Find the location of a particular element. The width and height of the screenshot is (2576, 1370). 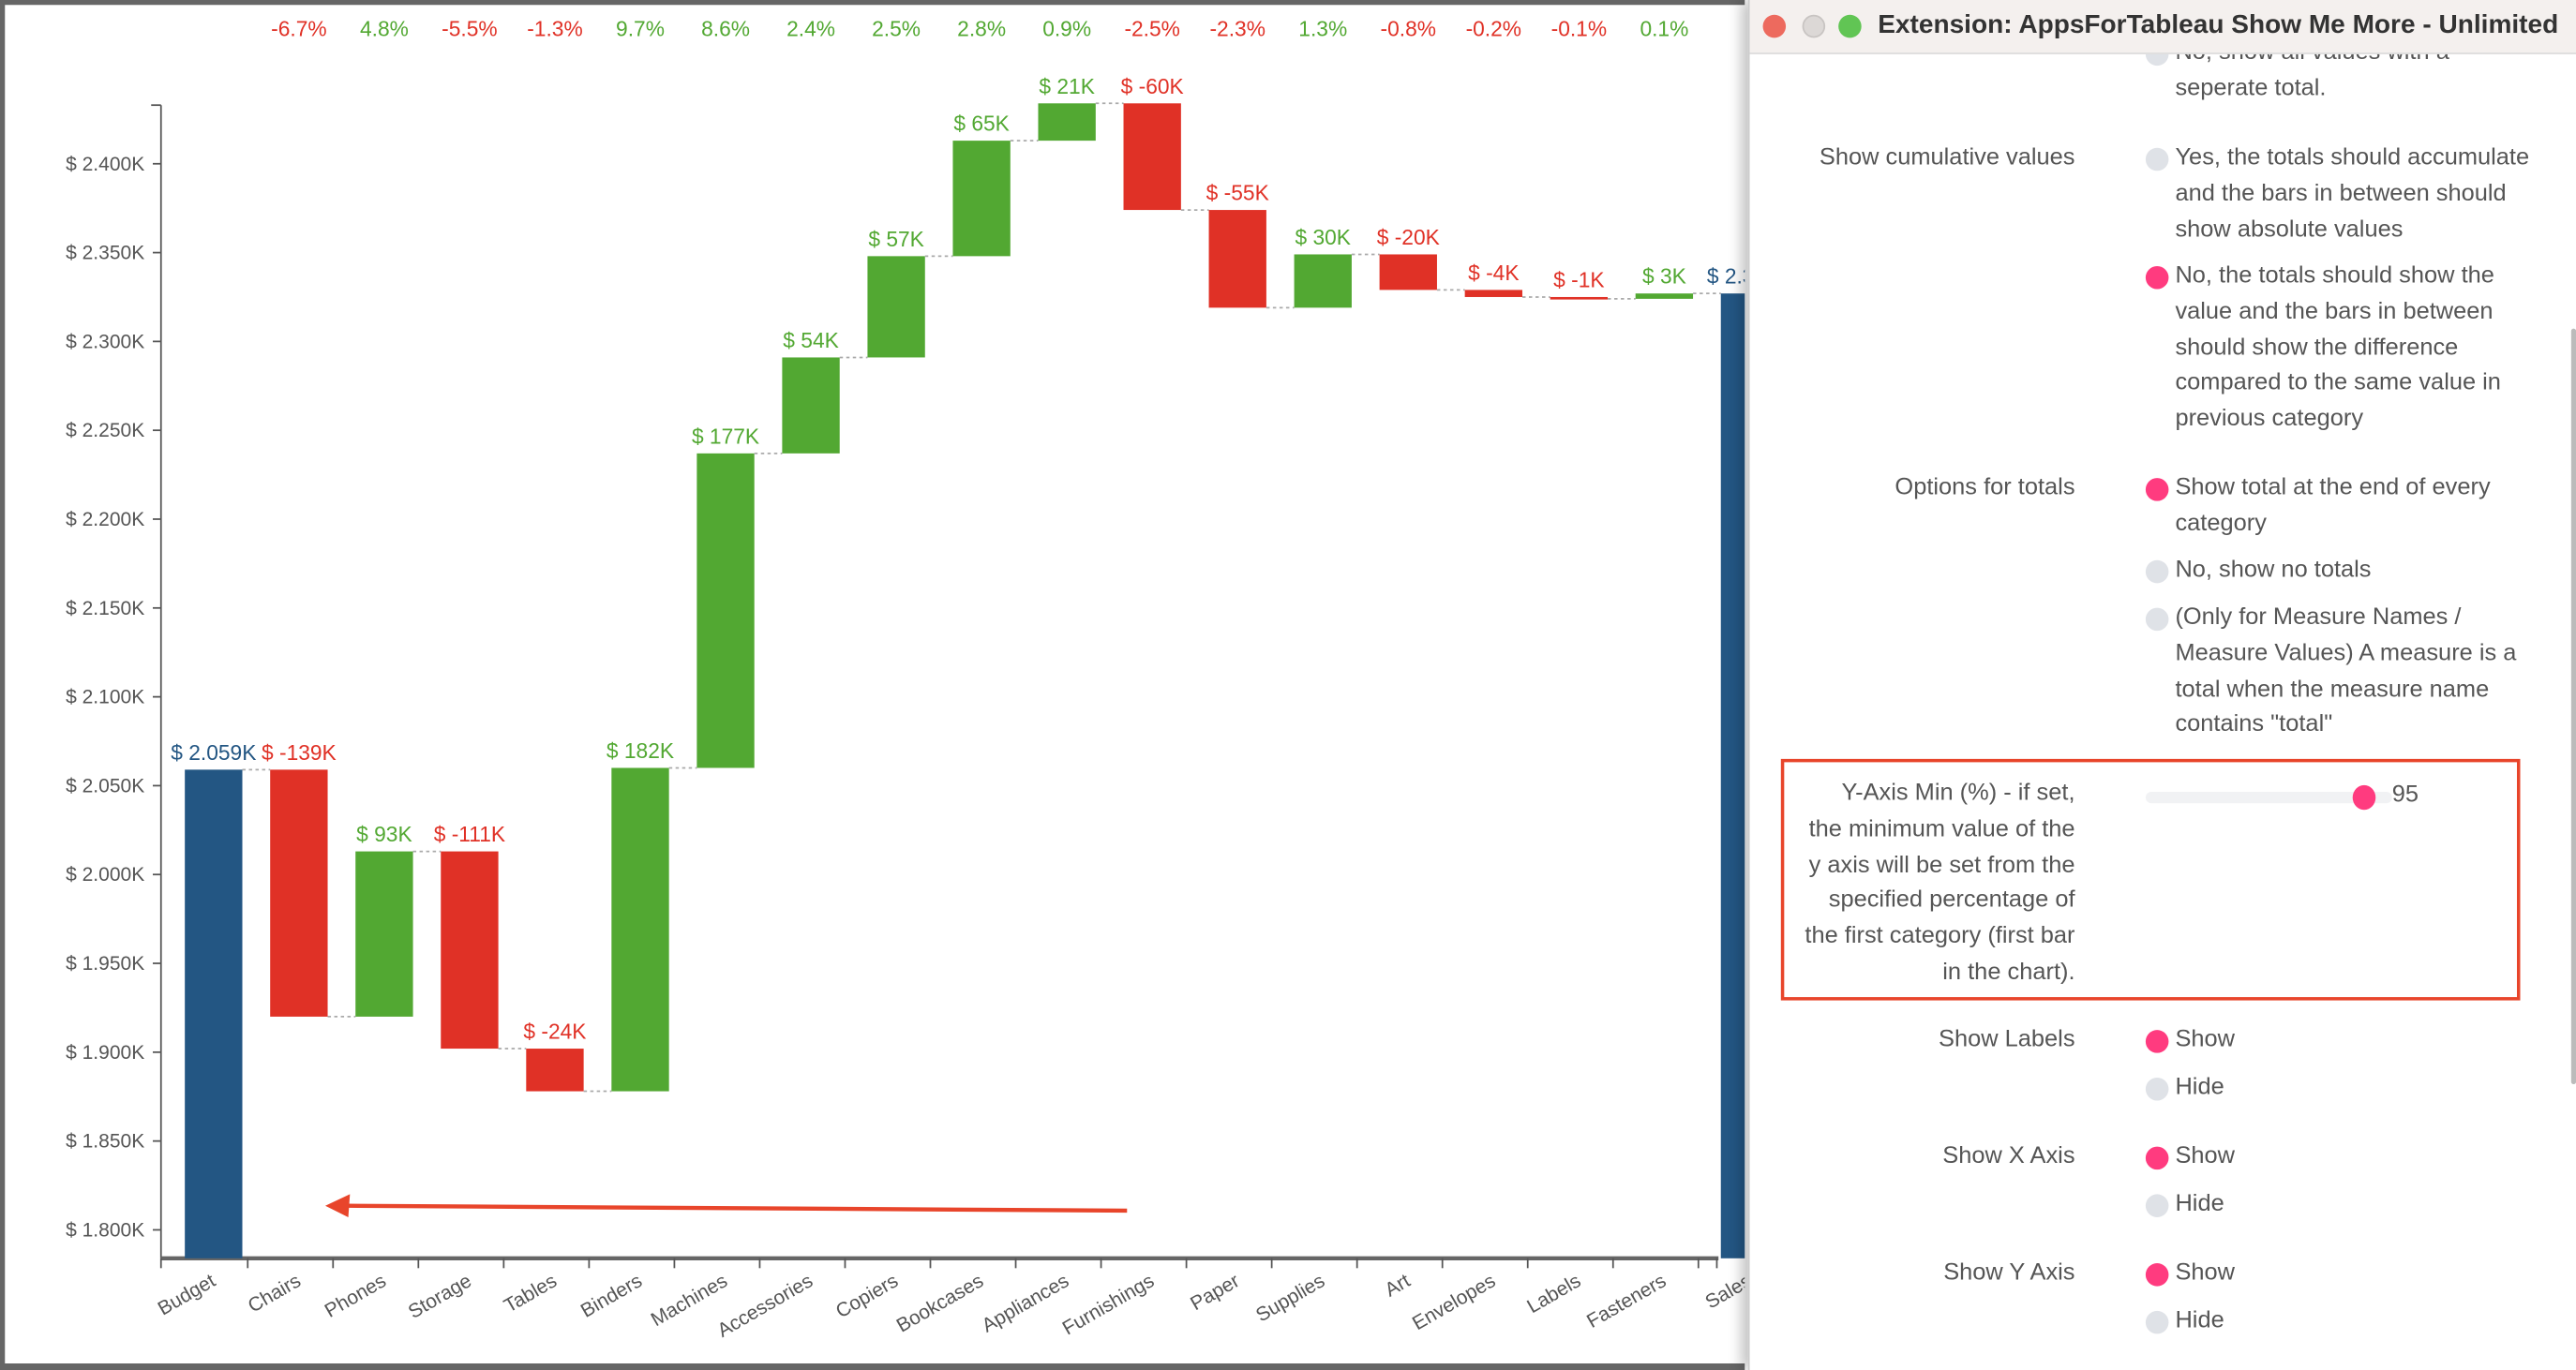

percent-change-label: 9.7% is located at coordinates (641, 29).